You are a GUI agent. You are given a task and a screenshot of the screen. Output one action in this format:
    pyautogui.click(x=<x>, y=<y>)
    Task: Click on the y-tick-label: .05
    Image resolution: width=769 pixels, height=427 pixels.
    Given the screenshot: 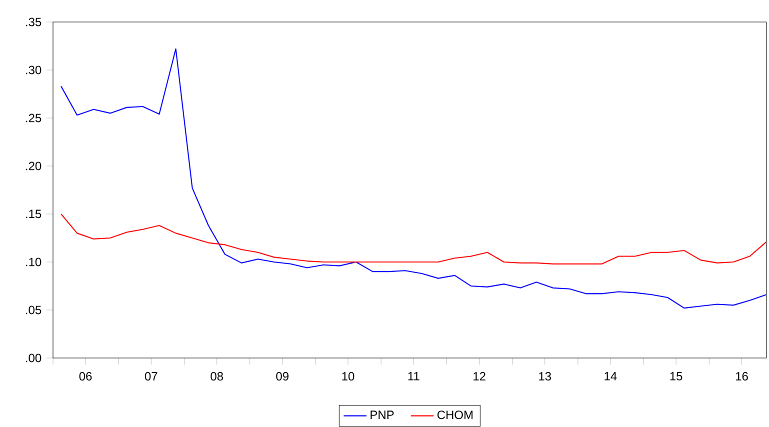 What is the action you would take?
    pyautogui.click(x=34, y=310)
    